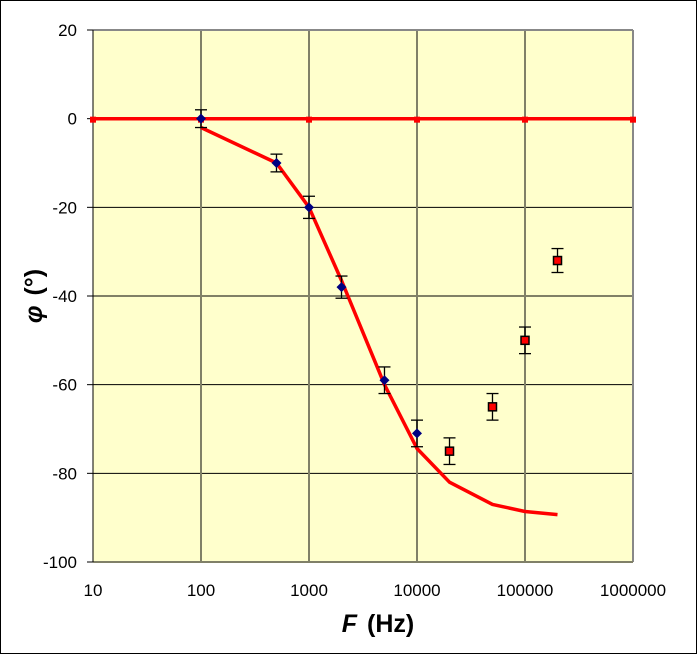 The height and width of the screenshot is (654, 697). I want to click on y-axis-tick-labels: 20 0 -20 -40 -60 -80 -100, so click(60, 296).